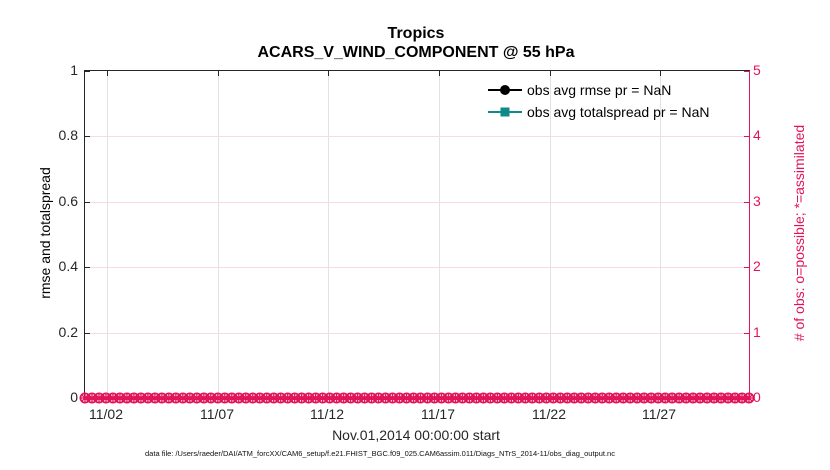 This screenshot has height=470, width=830. Describe the element at coordinates (757, 201) in the screenshot. I see `right-tick-label: 3` at that location.